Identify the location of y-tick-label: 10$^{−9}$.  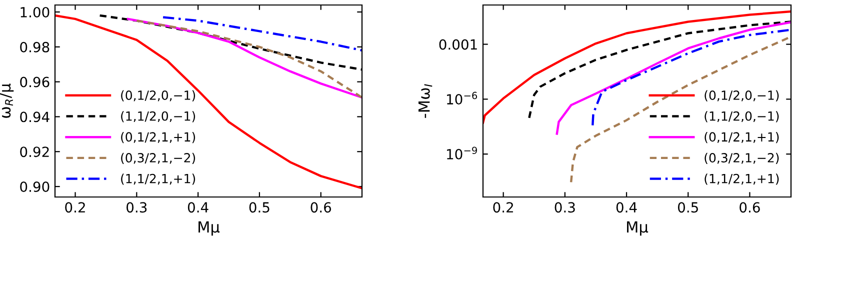
(462, 153).